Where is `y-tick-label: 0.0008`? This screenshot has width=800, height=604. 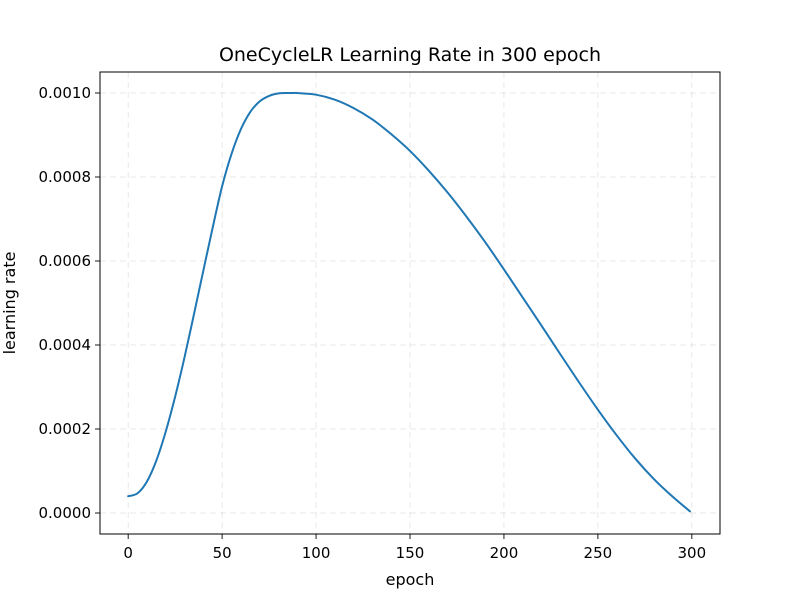 y-tick-label: 0.0008 is located at coordinates (65, 177).